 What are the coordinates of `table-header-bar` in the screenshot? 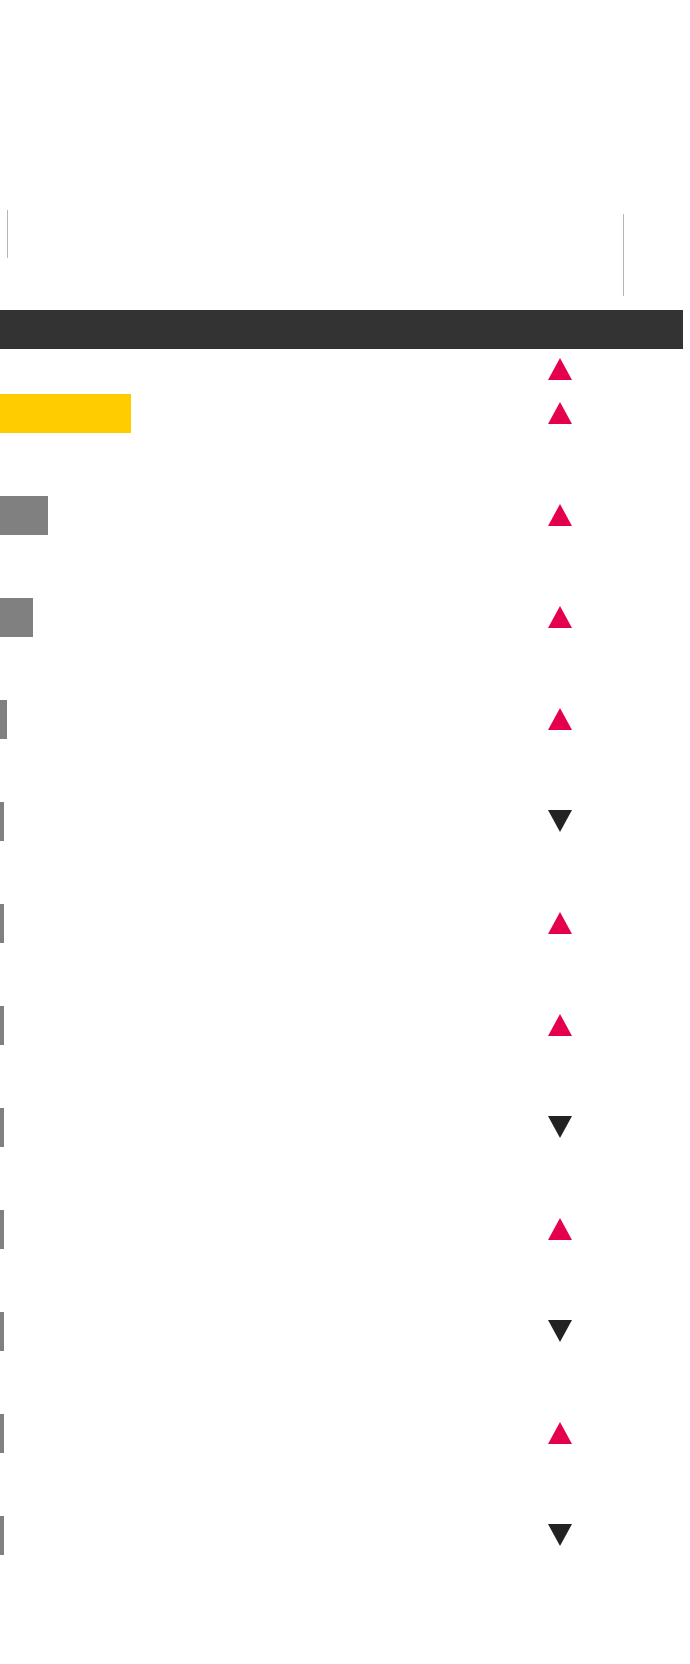 It's located at (341, 329).